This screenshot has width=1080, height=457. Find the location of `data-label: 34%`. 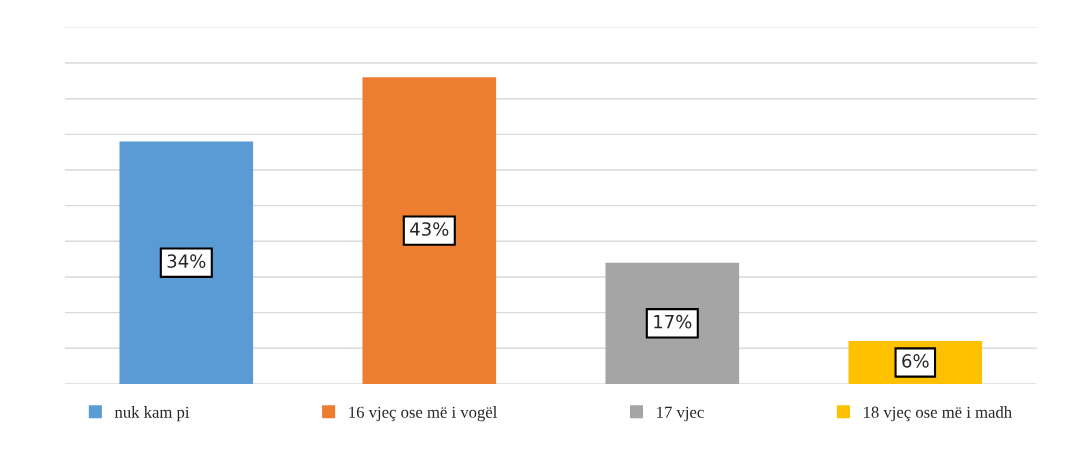

data-label: 34% is located at coordinates (186, 261).